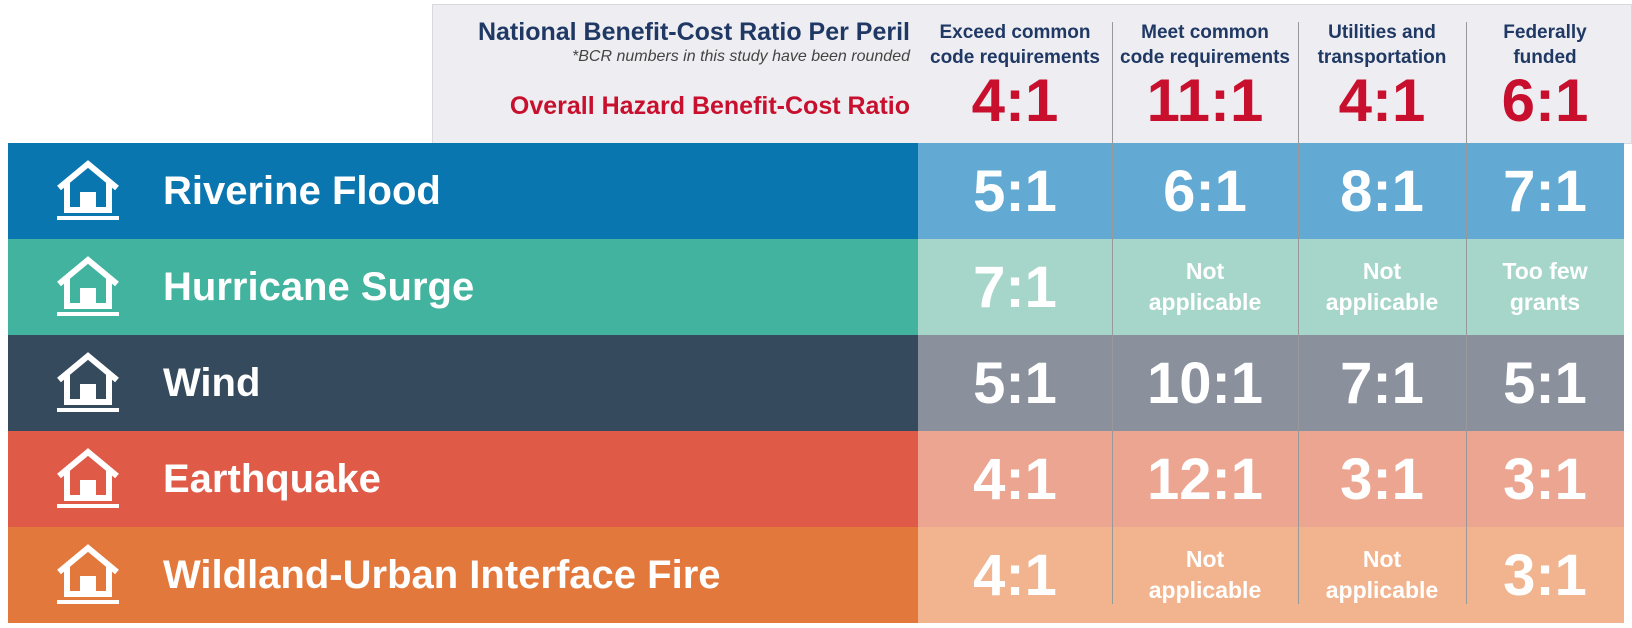 The image size is (1632, 628). What do you see at coordinates (1015, 32) in the screenshot?
I see `header-line: Exceed common` at bounding box center [1015, 32].